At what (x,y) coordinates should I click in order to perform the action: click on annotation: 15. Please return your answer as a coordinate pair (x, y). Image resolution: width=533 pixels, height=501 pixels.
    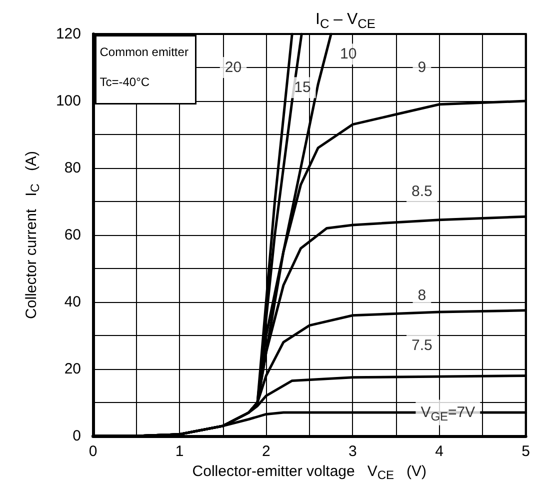
    Looking at the image, I should click on (302, 87).